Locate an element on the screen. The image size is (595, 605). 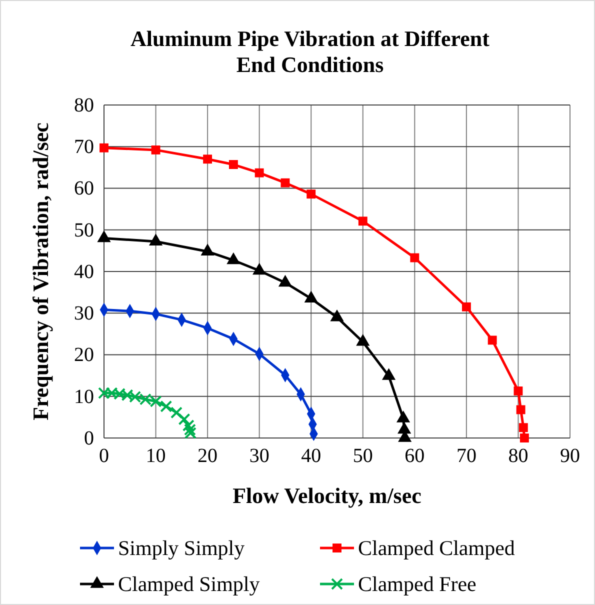
y-tick-label: 50 is located at coordinates (84, 230).